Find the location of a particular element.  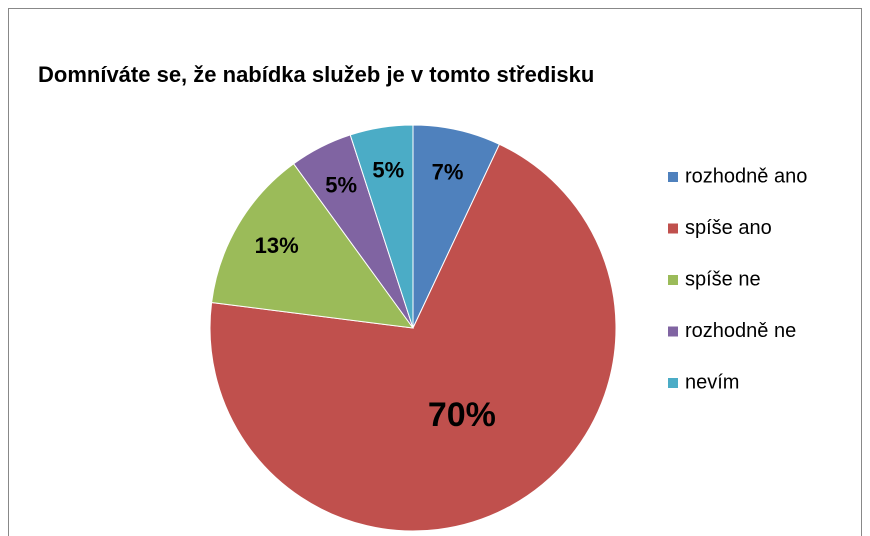

data-label: 13% is located at coordinates (277, 245).